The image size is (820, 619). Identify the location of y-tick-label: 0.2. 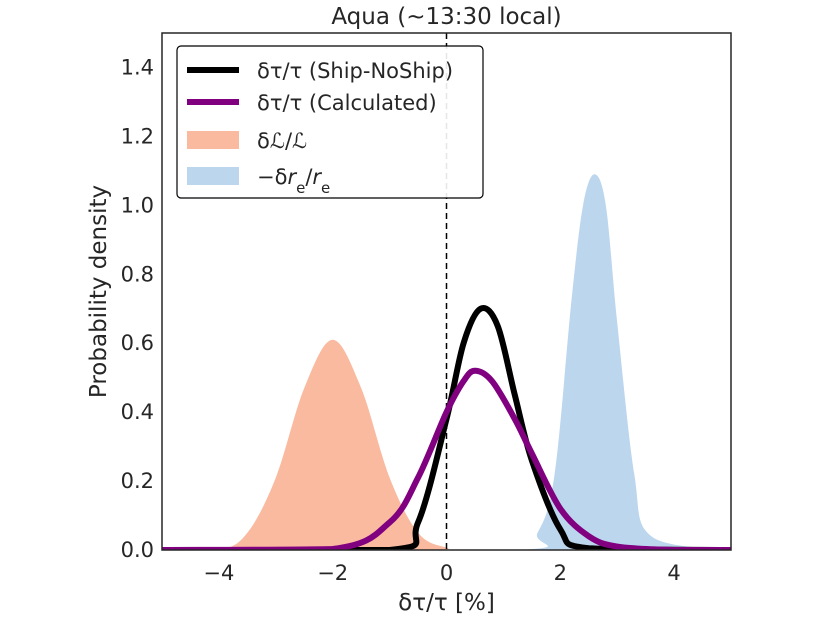
(137, 481).